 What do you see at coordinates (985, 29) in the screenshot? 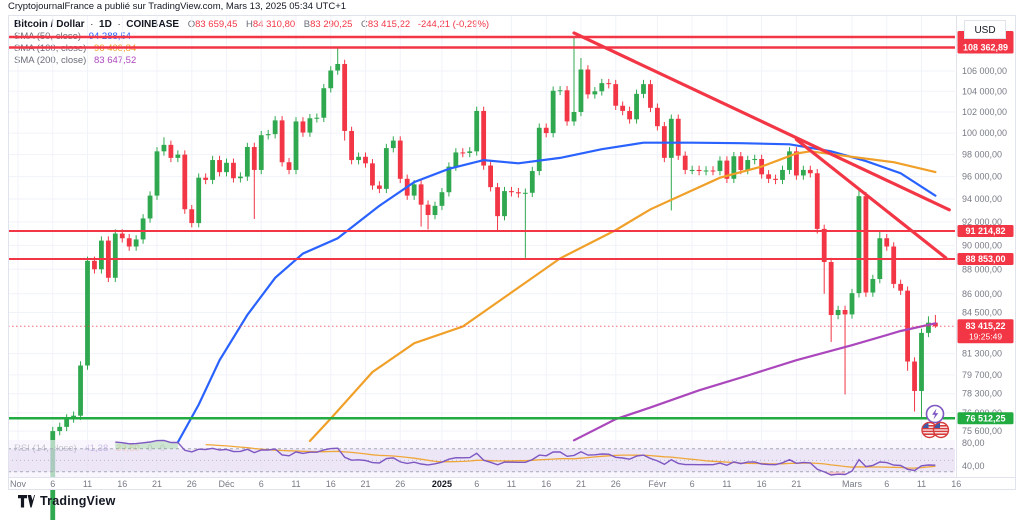
I see `currency-box` at bounding box center [985, 29].